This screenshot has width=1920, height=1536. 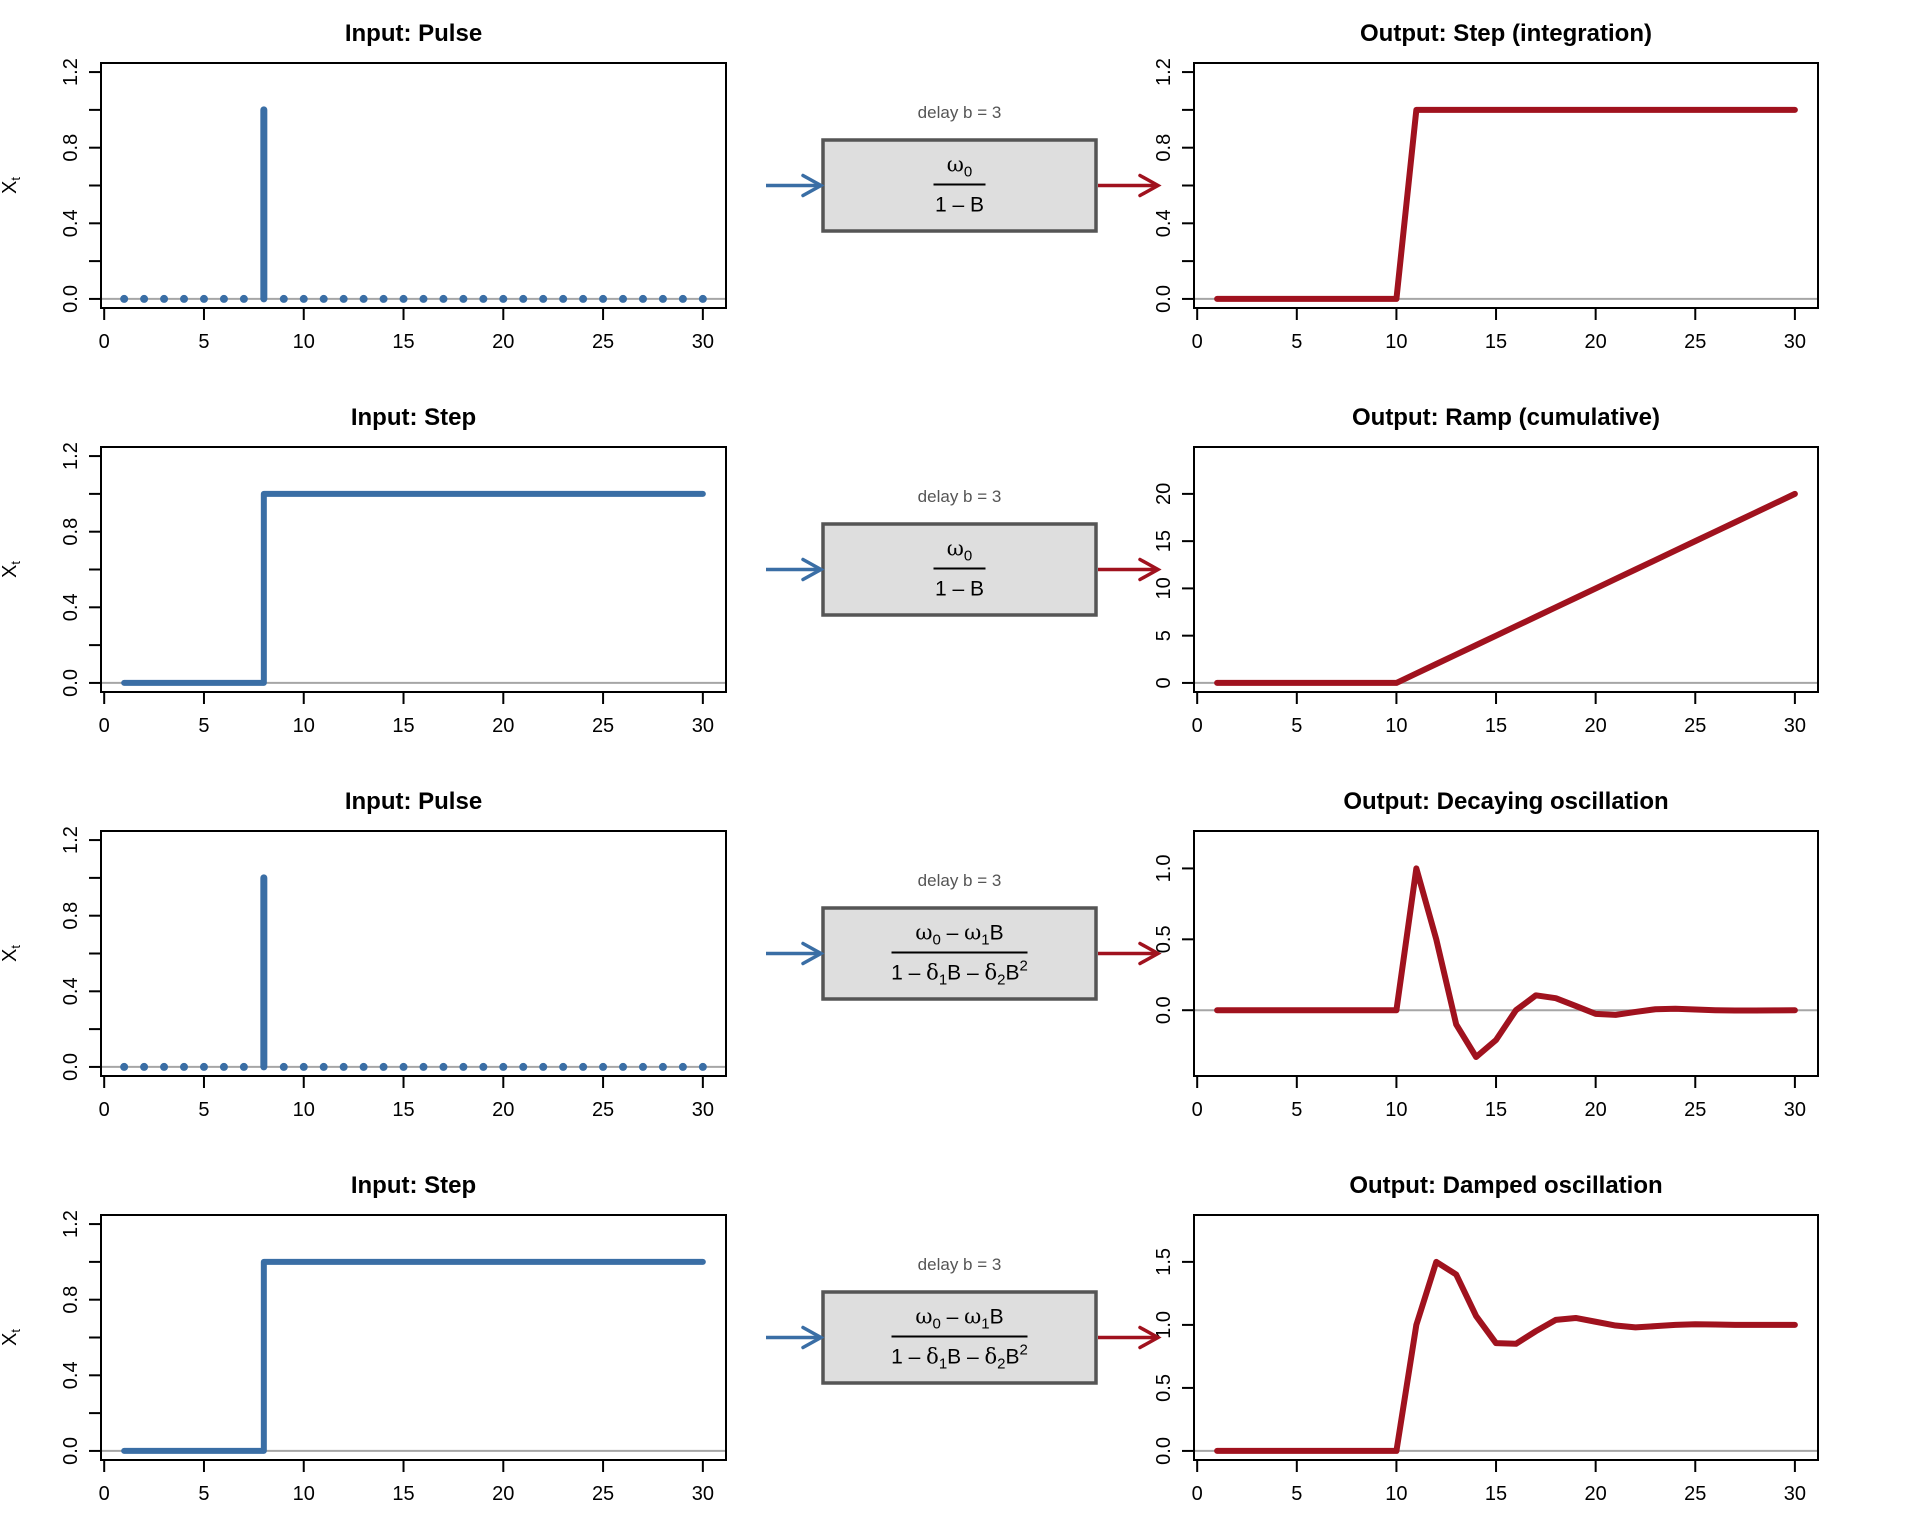 I want to click on formula-text: 1 – B, so click(x=959, y=589).